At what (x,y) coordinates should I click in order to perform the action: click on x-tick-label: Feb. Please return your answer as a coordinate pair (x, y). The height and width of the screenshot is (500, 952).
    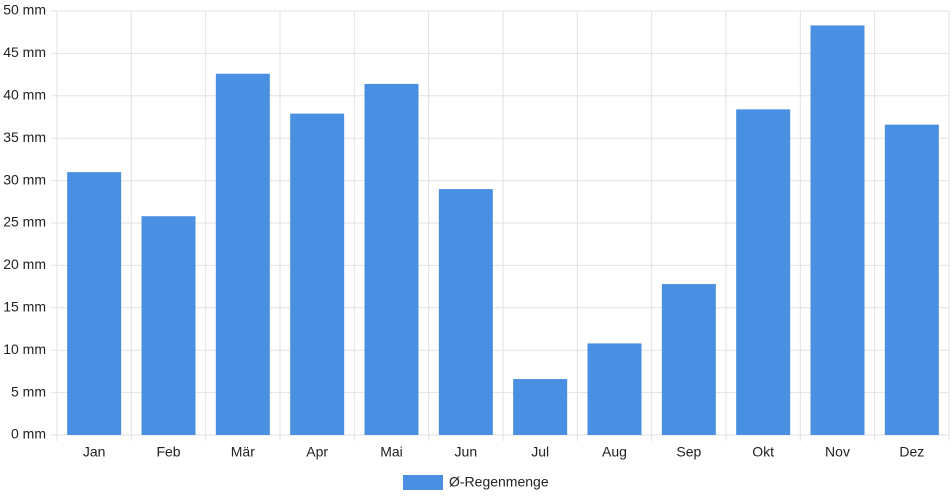
    Looking at the image, I should click on (168, 452).